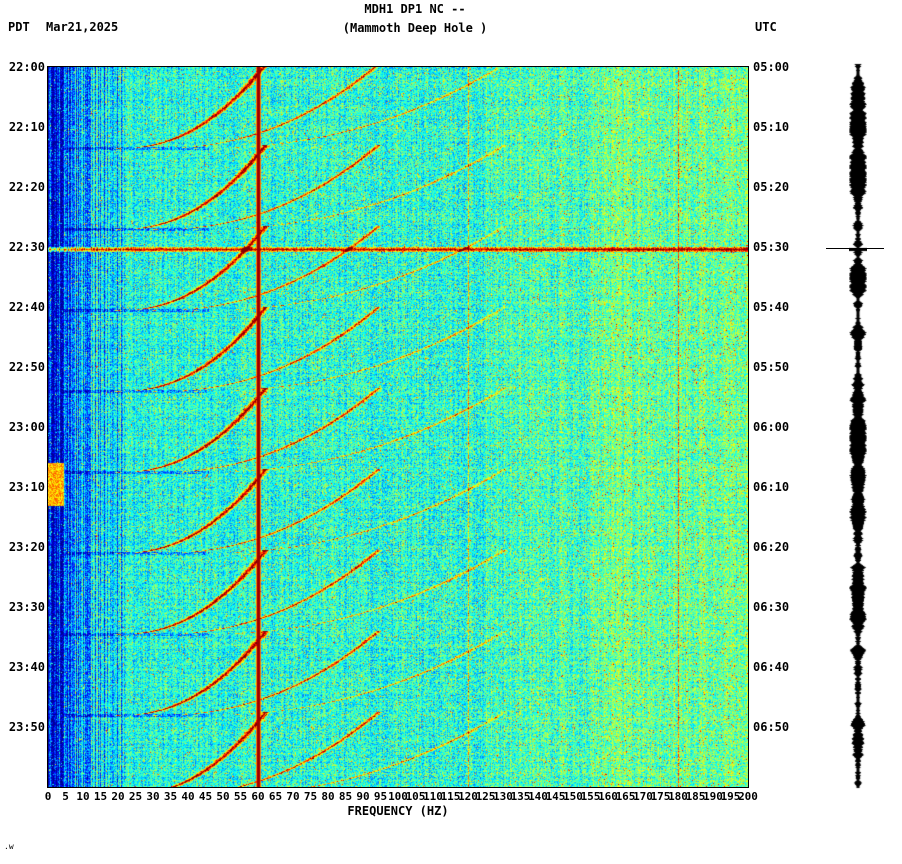 This screenshot has height=864, width=902. What do you see at coordinates (771, 187) in the screenshot?
I see `right-time-label: 05:20` at bounding box center [771, 187].